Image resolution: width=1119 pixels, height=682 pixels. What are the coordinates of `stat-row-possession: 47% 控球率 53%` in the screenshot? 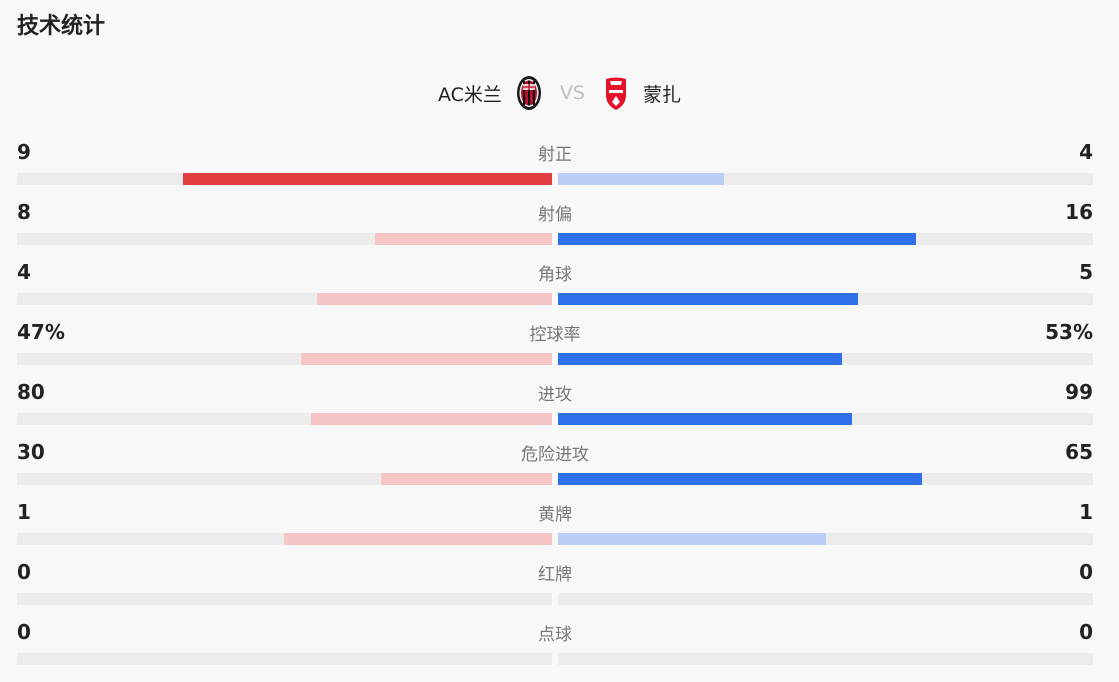 It's located at (555, 347).